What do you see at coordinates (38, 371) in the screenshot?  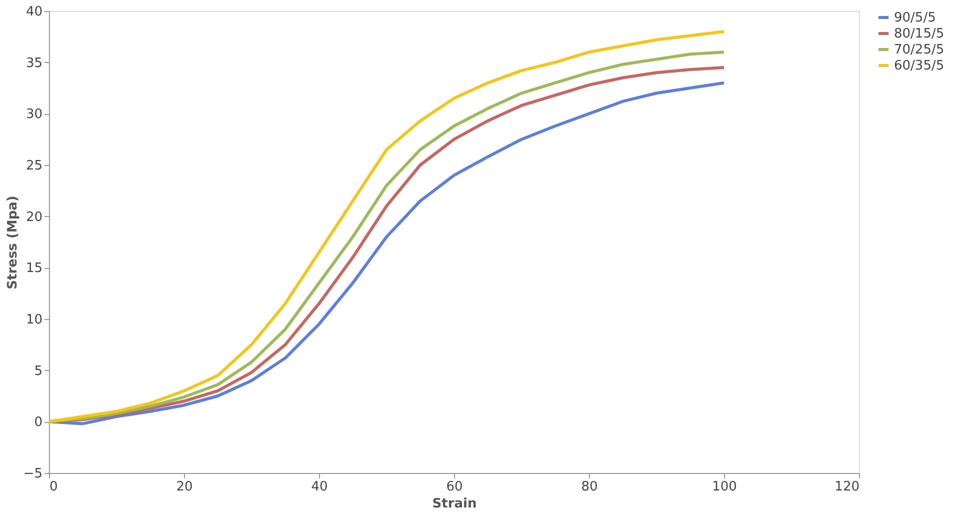 I see `y-tick-label: 5` at bounding box center [38, 371].